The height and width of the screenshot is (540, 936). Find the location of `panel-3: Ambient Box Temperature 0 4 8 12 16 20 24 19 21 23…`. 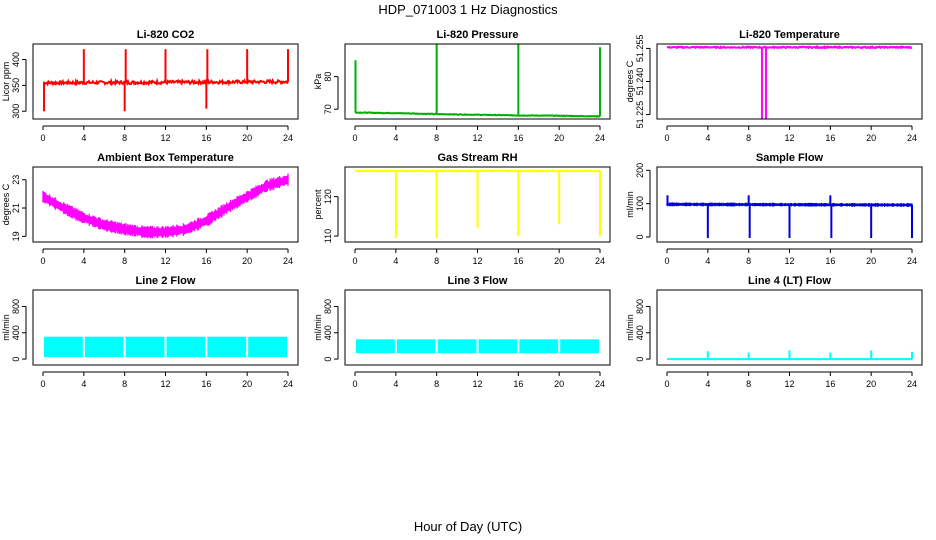

panel-3: Ambient Box Temperature 0 4 8 12 16 20 24 19 21 23… is located at coordinates (150, 209).